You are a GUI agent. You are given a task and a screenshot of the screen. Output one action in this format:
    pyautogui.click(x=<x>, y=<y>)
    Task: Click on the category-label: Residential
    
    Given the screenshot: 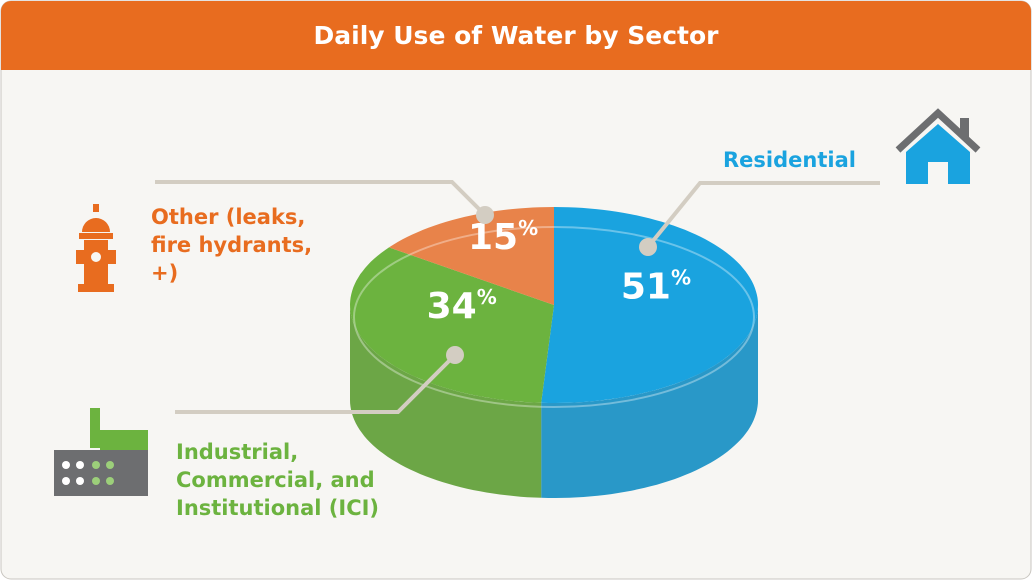 What is the action you would take?
    pyautogui.click(x=789, y=160)
    